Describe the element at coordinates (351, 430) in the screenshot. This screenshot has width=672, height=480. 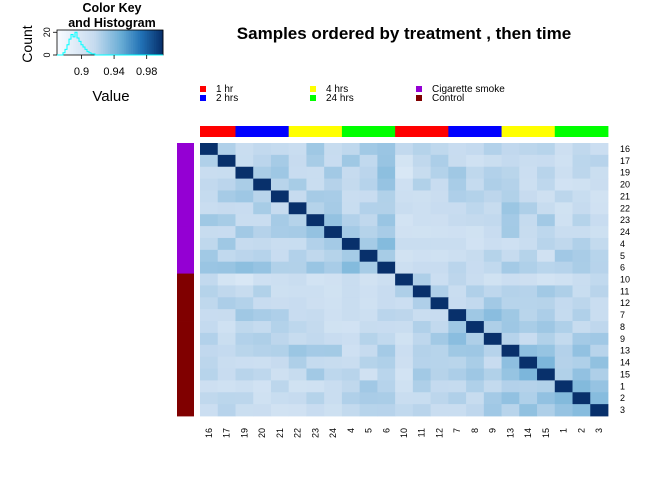
I see `column-label: 4` at that location.